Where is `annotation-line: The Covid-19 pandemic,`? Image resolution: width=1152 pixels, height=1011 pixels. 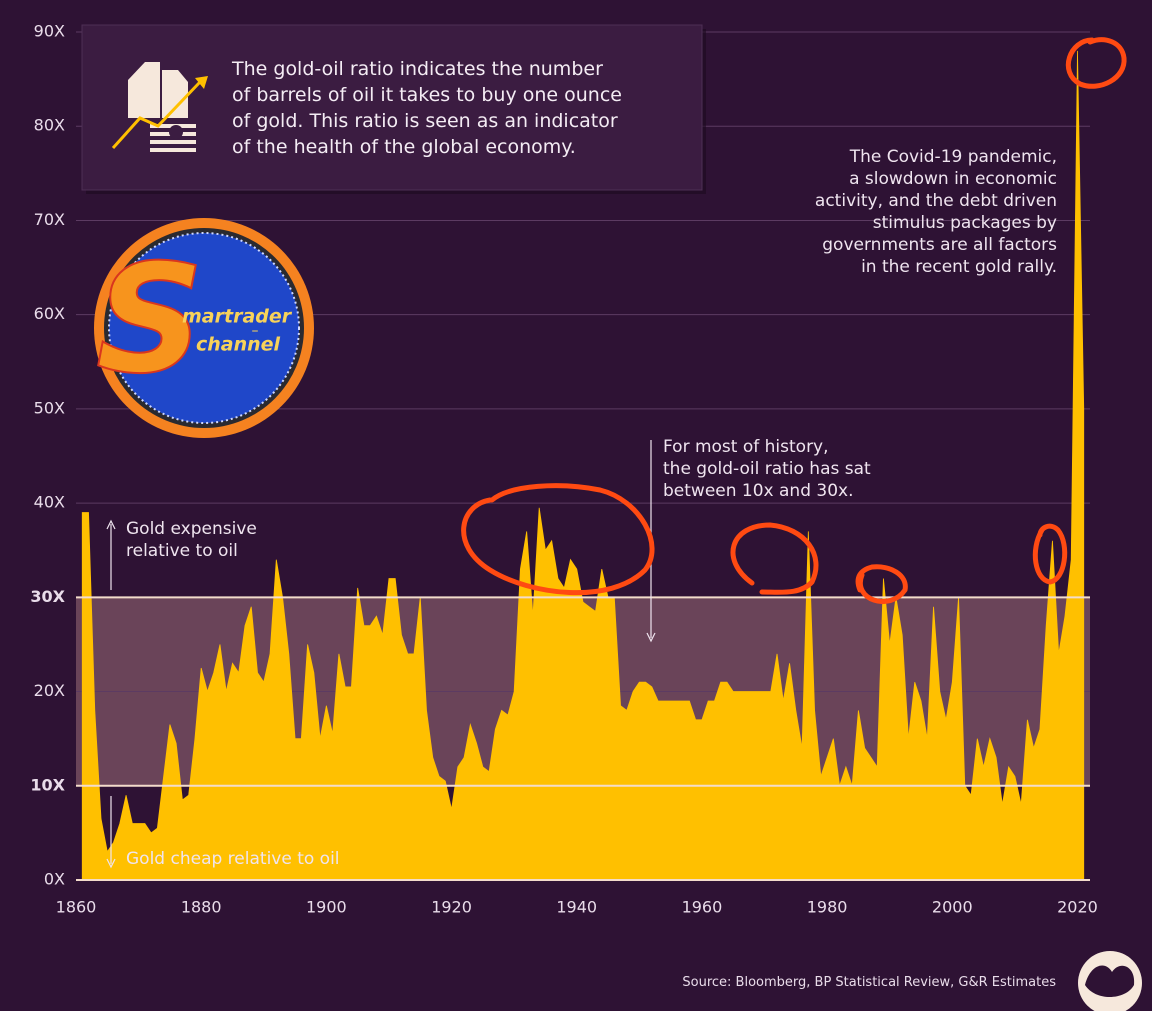
annotation-line: The Covid-19 pandemic, is located at coordinates (953, 157).